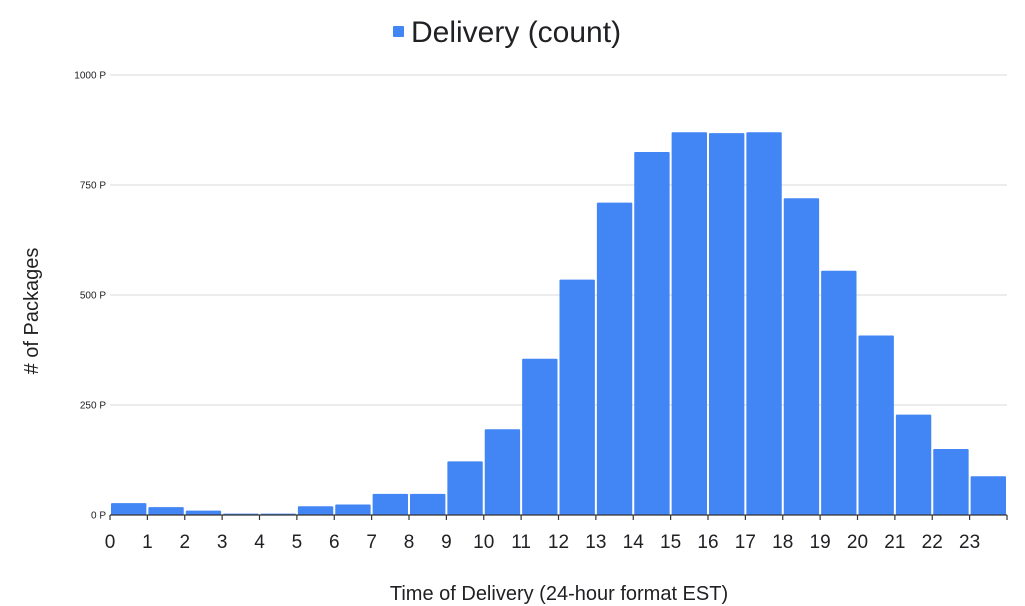  What do you see at coordinates (894, 542) in the screenshot?
I see `x-tick-label: 21` at bounding box center [894, 542].